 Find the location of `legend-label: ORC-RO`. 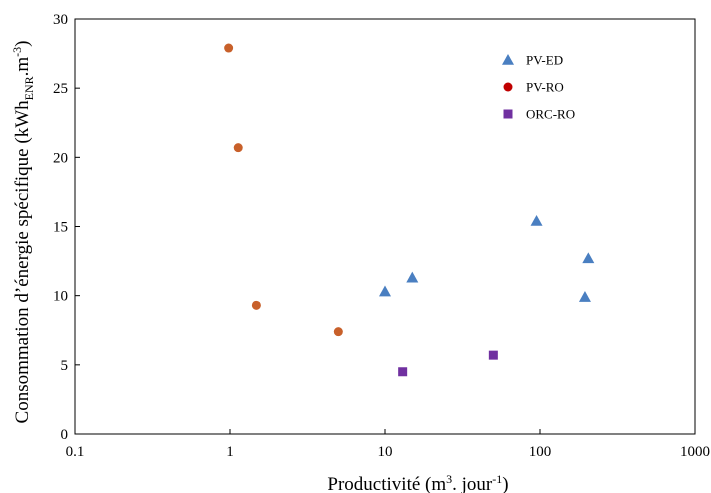

legend-label: ORC-RO is located at coordinates (550, 114).